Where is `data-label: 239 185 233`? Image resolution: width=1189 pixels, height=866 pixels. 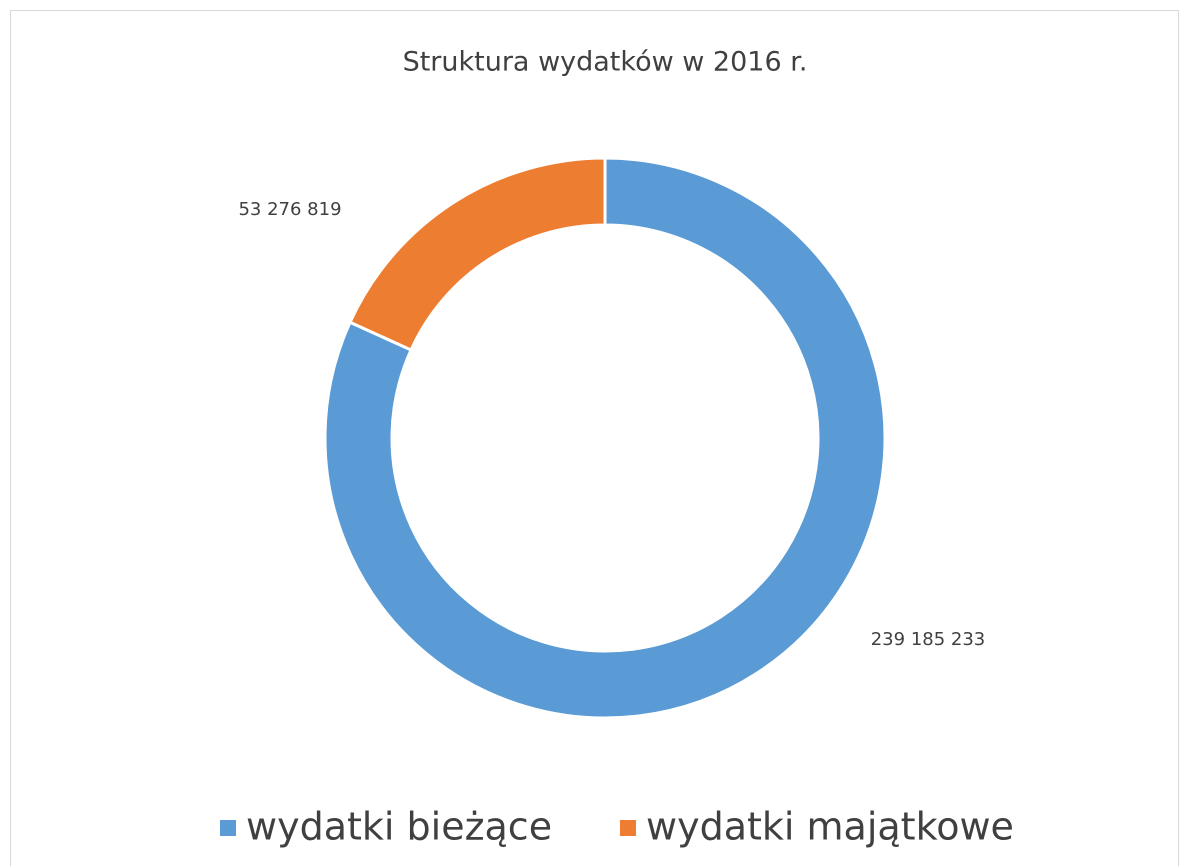
data-label: 239 185 233 is located at coordinates (928, 639).